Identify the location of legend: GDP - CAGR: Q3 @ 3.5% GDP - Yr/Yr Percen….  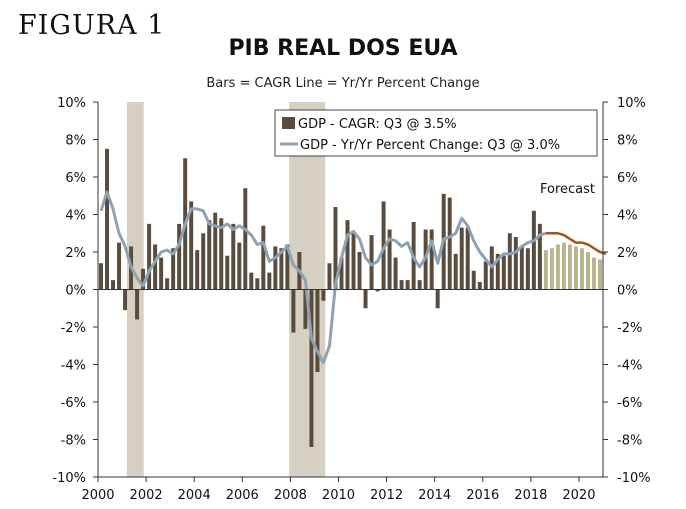
(436, 133).